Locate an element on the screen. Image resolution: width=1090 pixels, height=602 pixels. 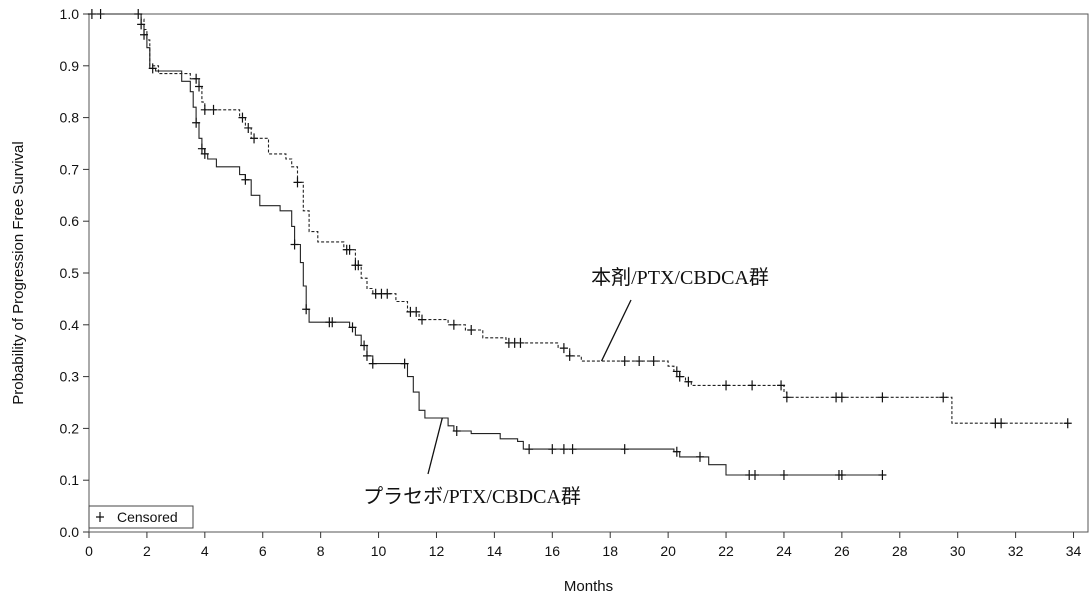
x-tick-label: 4 is located at coordinates (205, 551).